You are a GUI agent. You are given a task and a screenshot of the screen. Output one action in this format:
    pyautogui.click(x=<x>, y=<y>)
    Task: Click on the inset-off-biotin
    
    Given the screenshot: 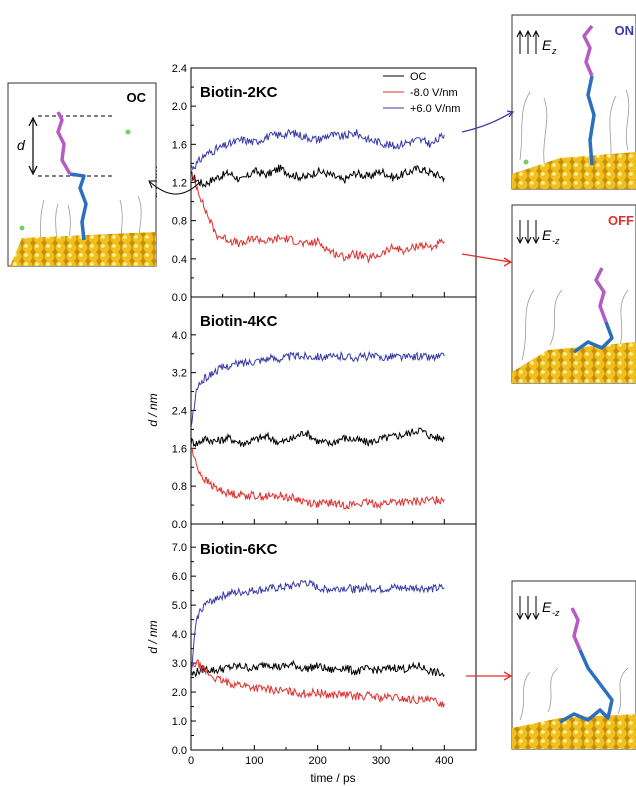 What is the action you would take?
    pyautogui.click(x=601, y=295)
    